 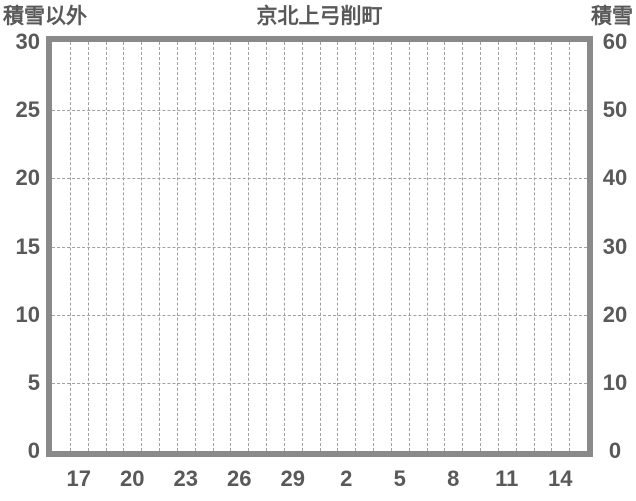 I want to click on right-axis-tick: 0, so click(x=615, y=450).